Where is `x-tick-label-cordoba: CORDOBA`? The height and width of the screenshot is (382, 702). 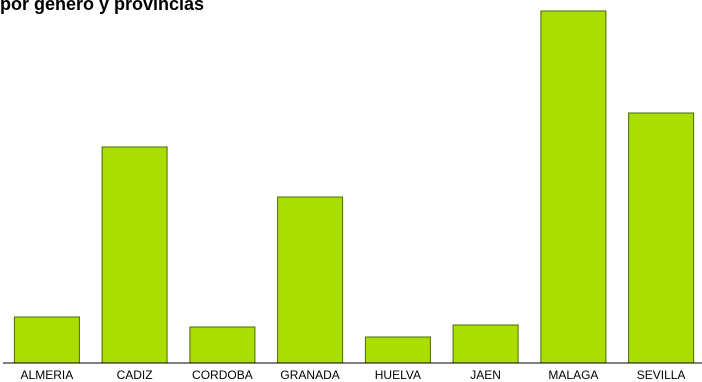
x-tick-label-cordoba: CORDOBA is located at coordinates (222, 375).